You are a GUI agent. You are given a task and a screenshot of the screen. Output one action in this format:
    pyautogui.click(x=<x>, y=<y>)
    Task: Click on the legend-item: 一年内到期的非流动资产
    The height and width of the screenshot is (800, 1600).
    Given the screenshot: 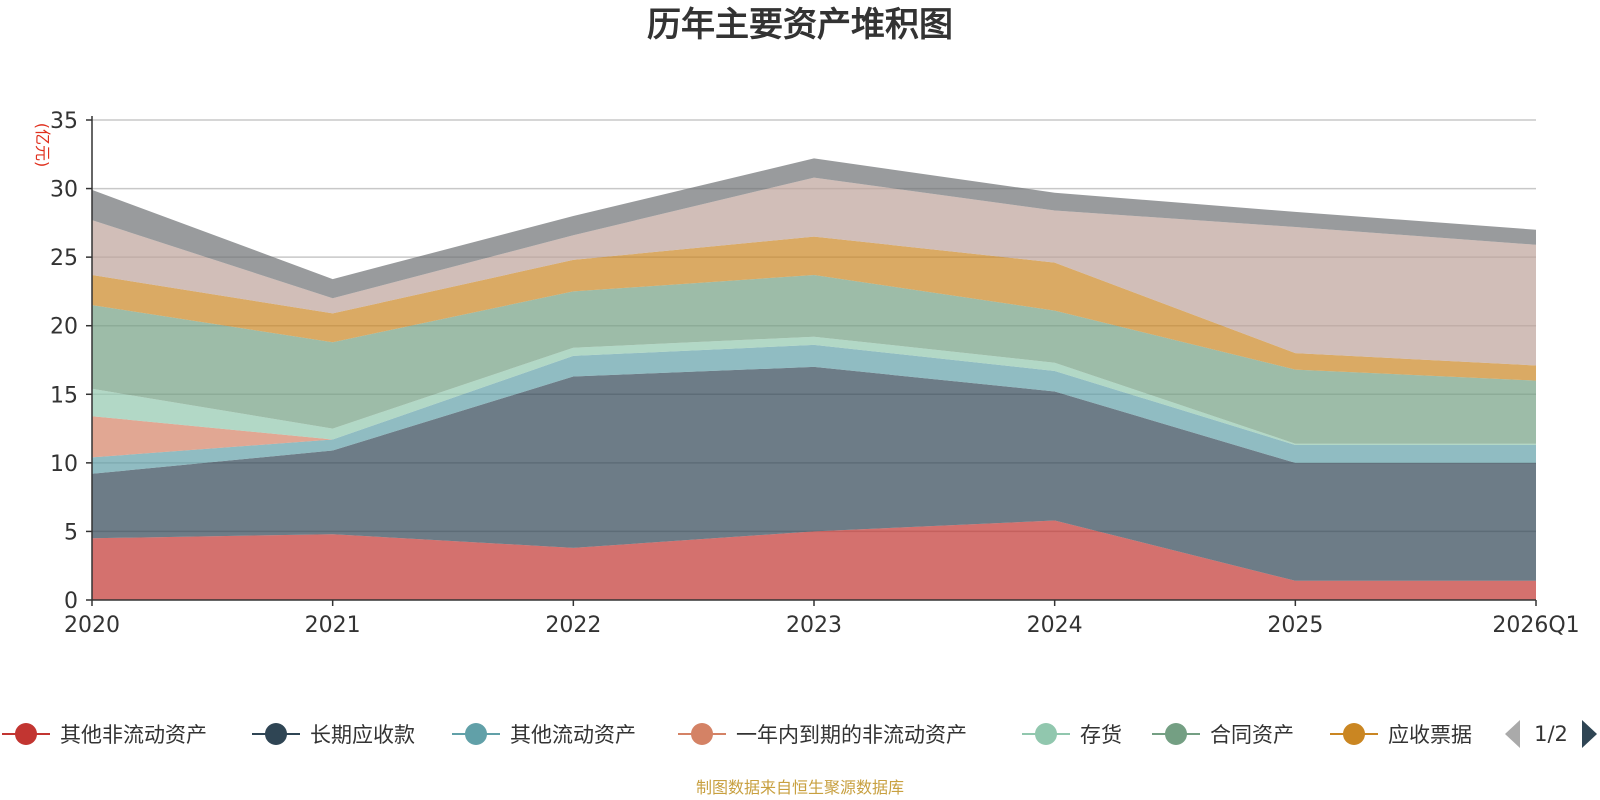 What is the action you would take?
    pyautogui.click(x=822, y=735)
    